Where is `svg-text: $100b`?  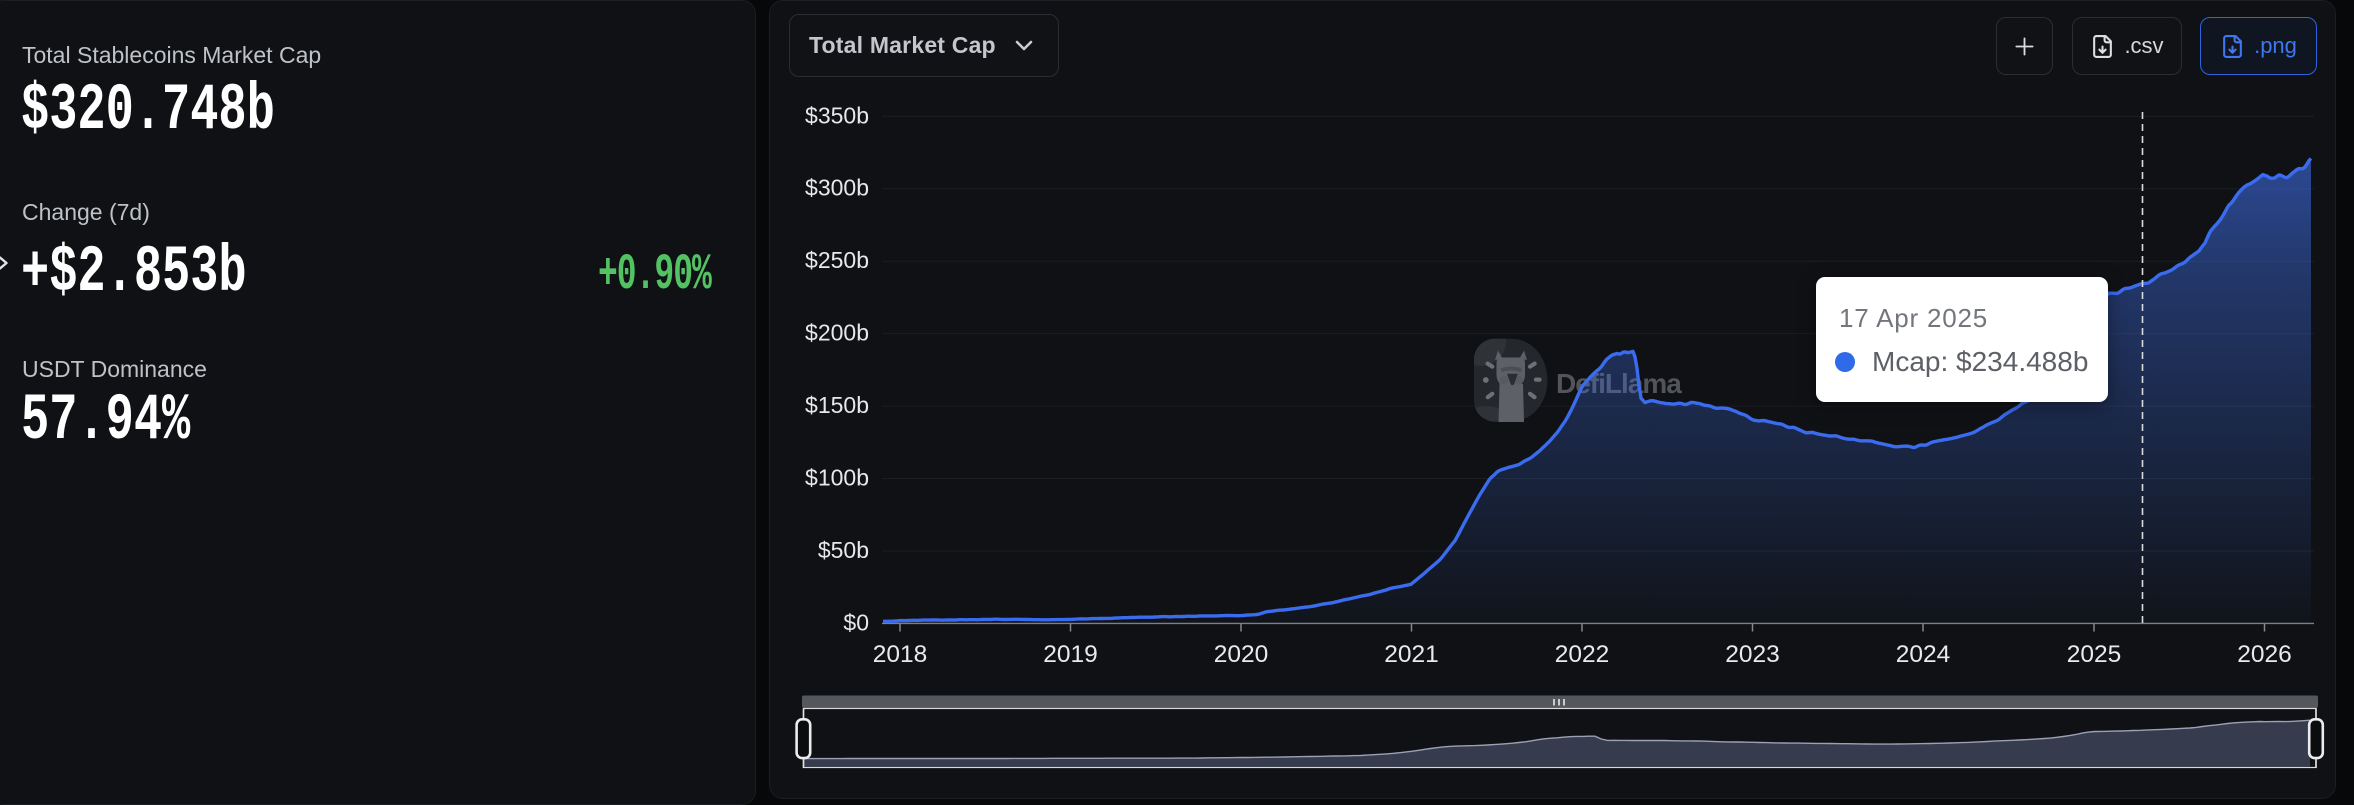
svg-text: $100b is located at coordinates (837, 478).